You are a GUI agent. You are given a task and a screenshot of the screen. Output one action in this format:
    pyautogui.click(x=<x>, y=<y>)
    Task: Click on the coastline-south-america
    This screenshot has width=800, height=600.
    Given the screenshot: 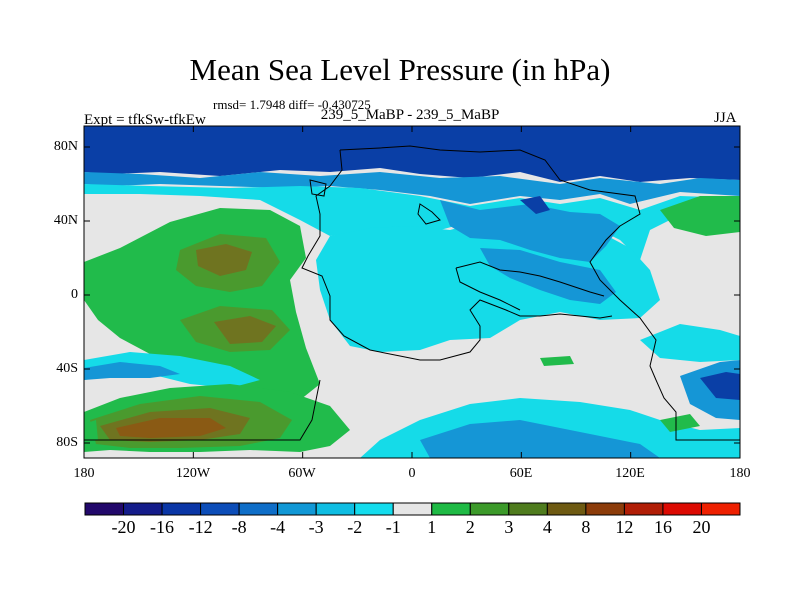 What is the action you would take?
    pyautogui.click(x=202, y=410)
    